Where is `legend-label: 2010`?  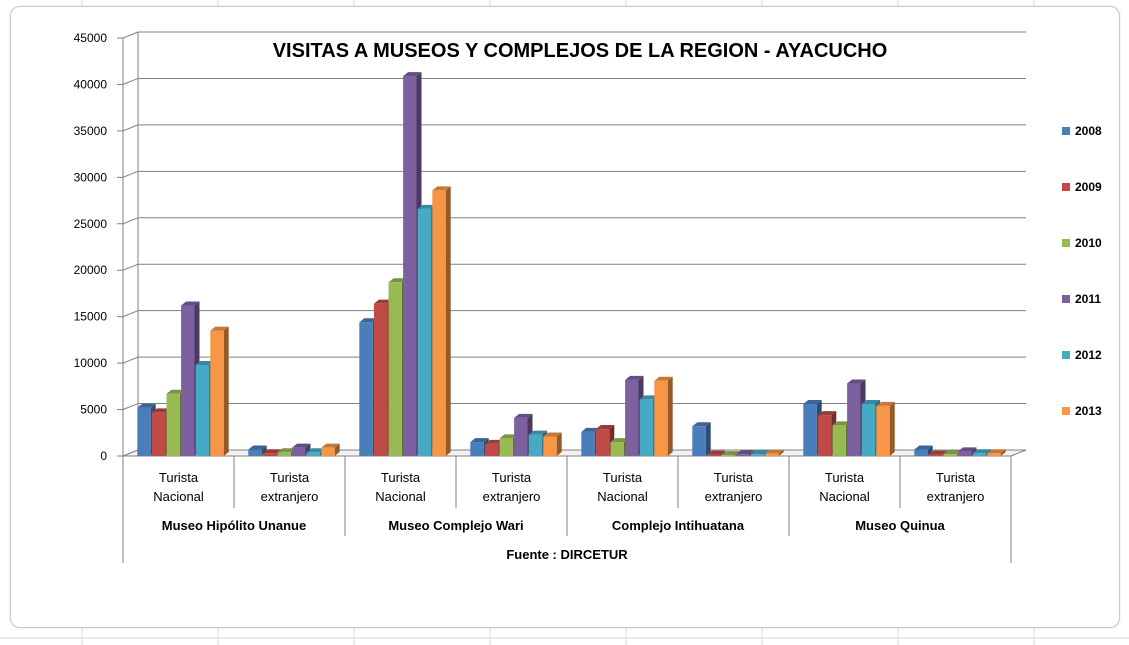
legend-label: 2010 is located at coordinates (1088, 243).